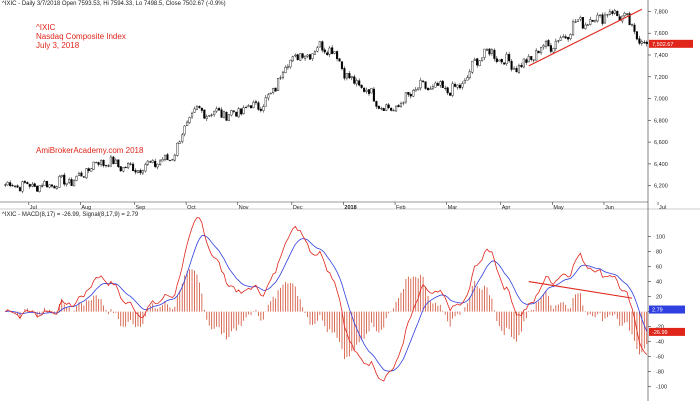 The height and width of the screenshot is (406, 700). Describe the element at coordinates (662, 45) in the screenshot. I see `last-price-label: 7,502.67` at that location.